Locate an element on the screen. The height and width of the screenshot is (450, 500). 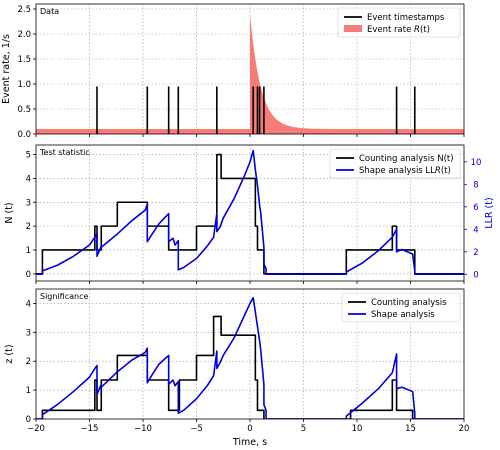
y2-tick-label: 10 is located at coordinates (476, 163).